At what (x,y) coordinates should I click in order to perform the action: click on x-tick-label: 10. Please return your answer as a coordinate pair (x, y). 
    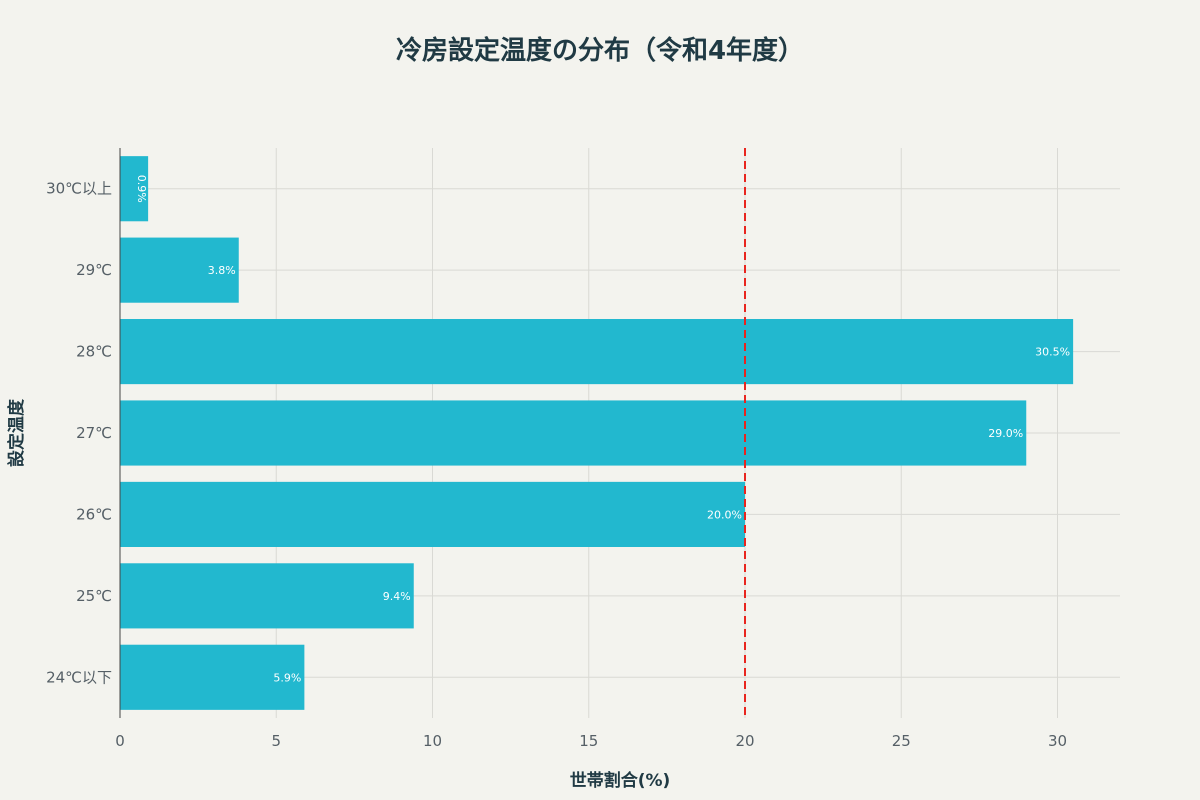
    Looking at the image, I should click on (432, 741).